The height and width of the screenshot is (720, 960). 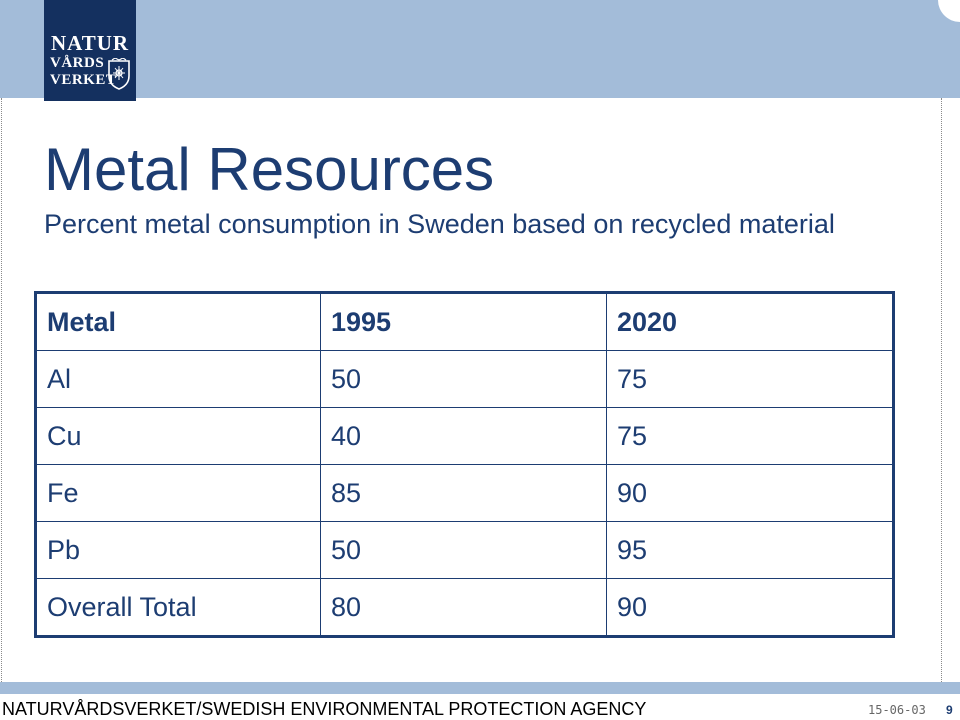 I want to click on crest-icon, so click(x=119, y=74).